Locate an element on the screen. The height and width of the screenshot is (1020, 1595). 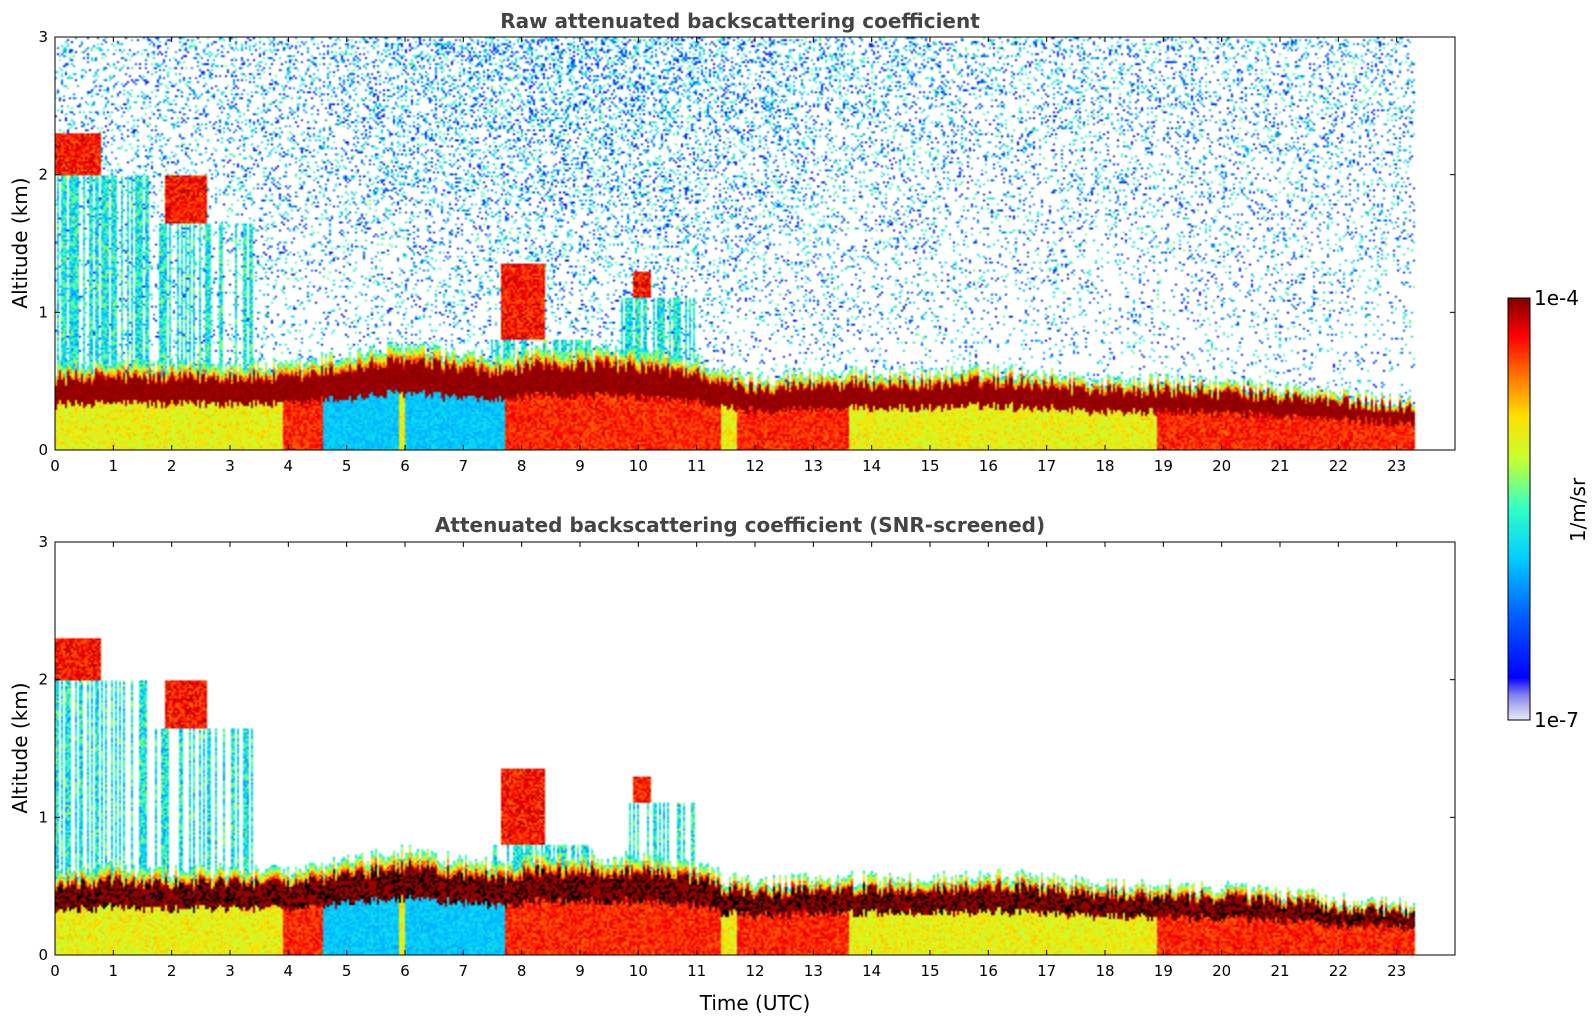
colorbar-gradient is located at coordinates (1519, 509).